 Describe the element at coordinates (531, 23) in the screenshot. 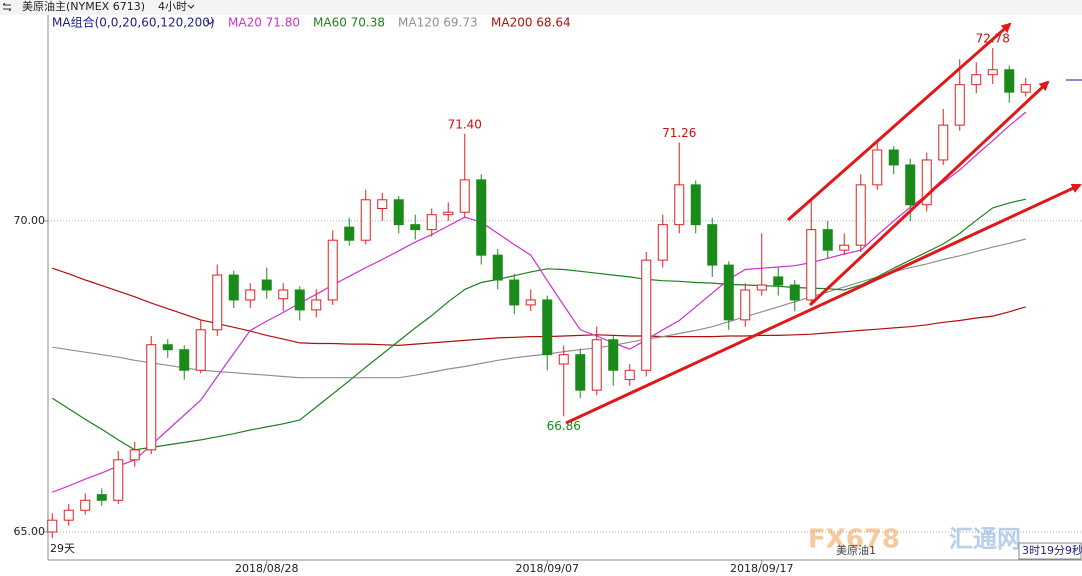

I see `legend-entry: MA200 68.64` at that location.